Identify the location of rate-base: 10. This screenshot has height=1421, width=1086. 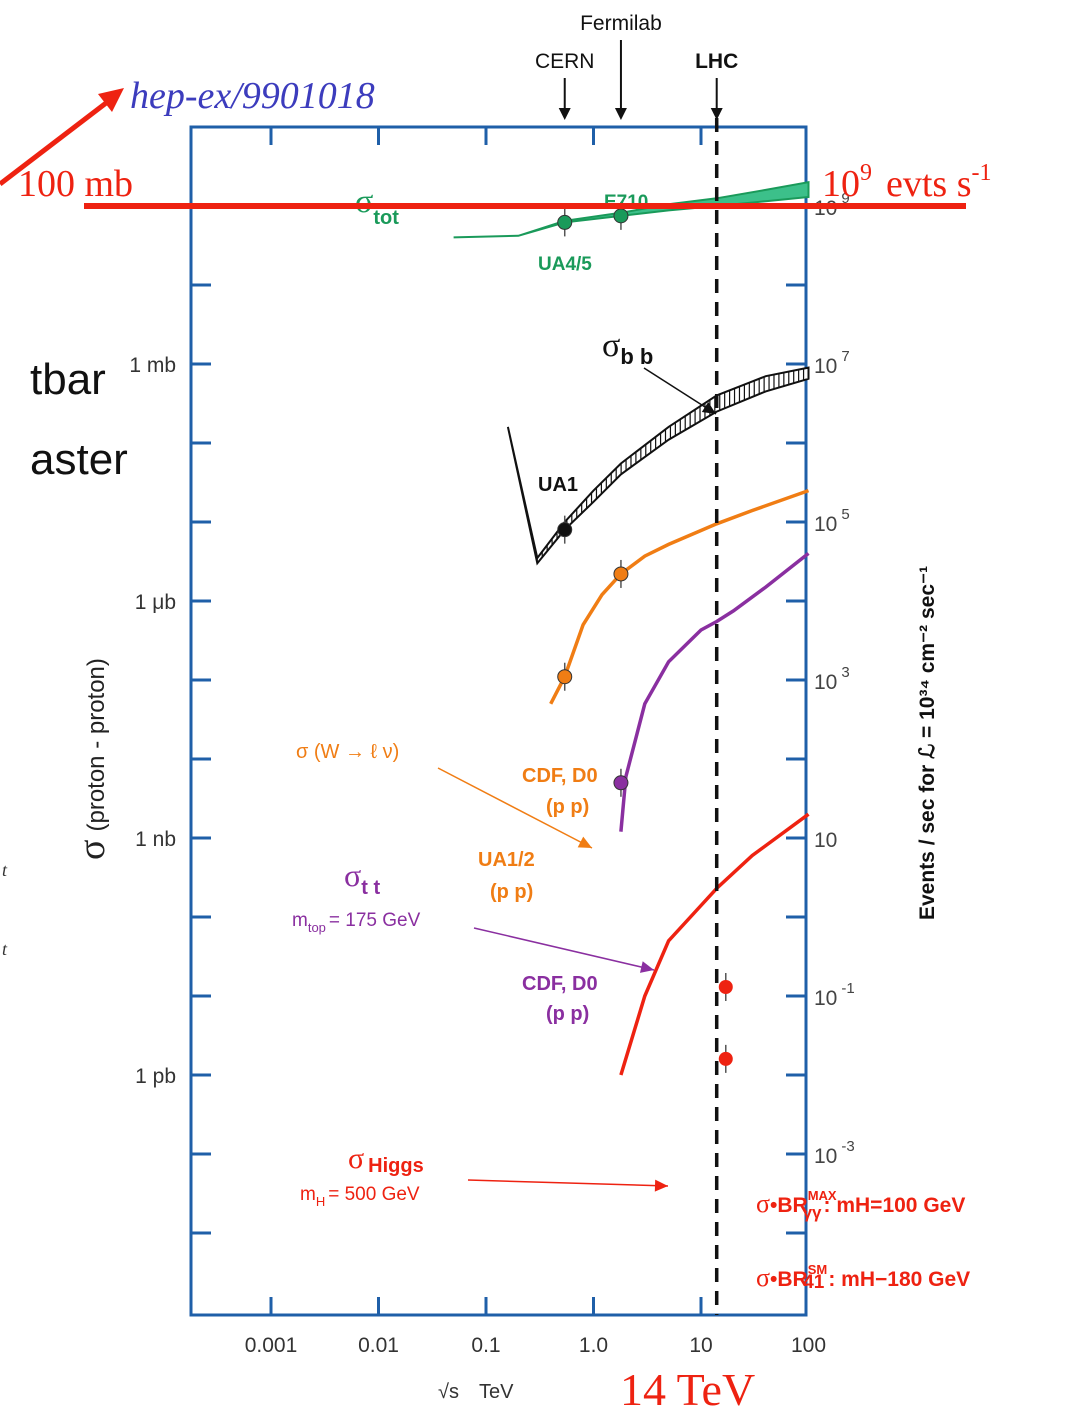
(841, 184).